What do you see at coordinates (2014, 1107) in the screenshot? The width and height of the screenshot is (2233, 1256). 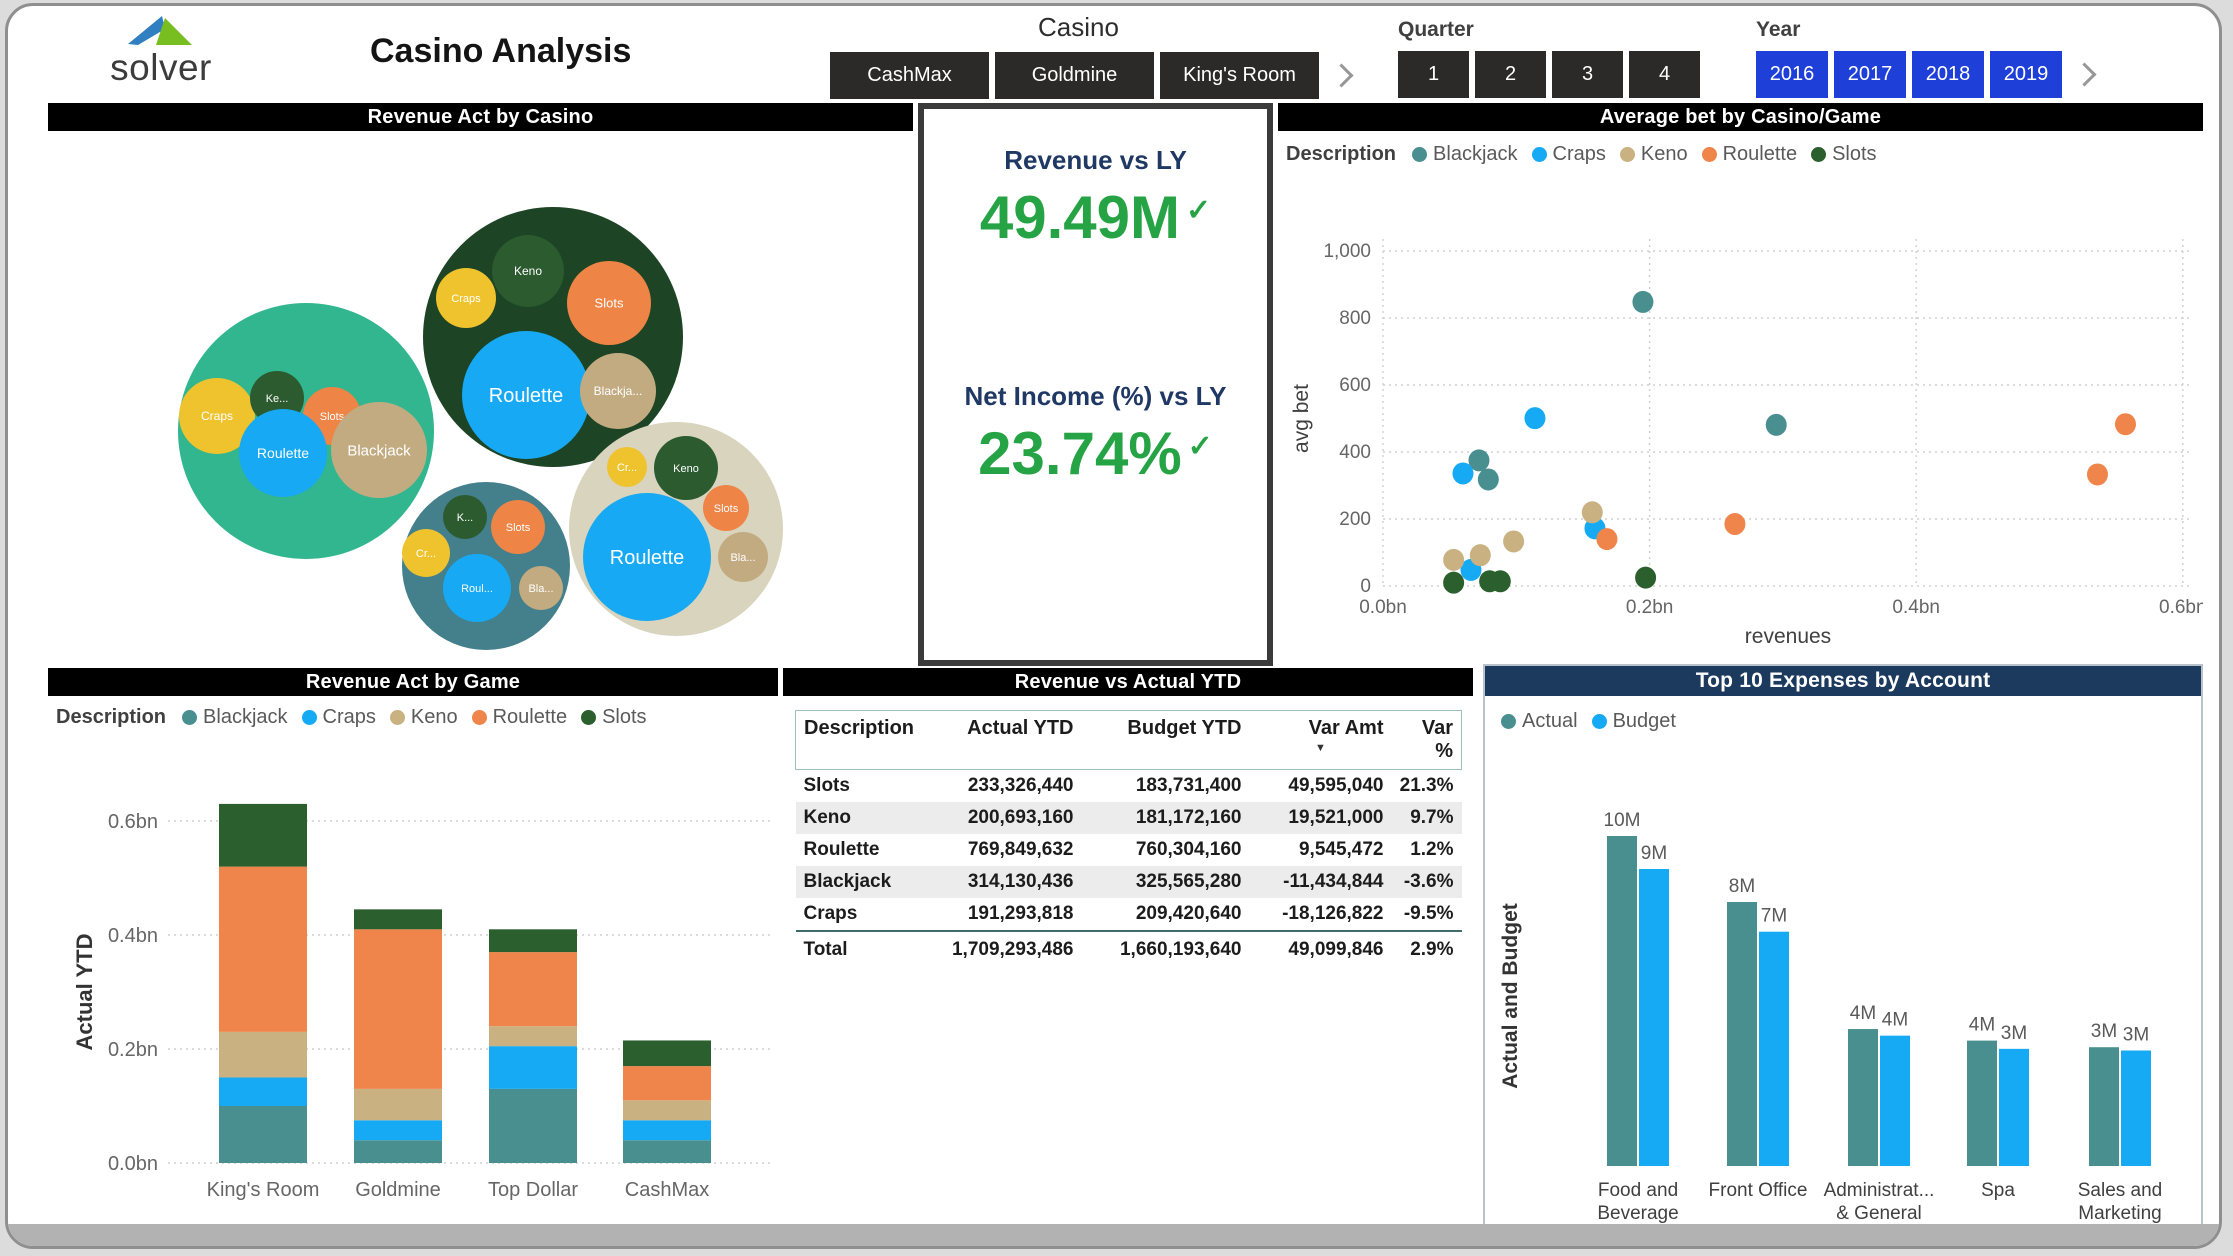 I see `bar-budget-spa` at bounding box center [2014, 1107].